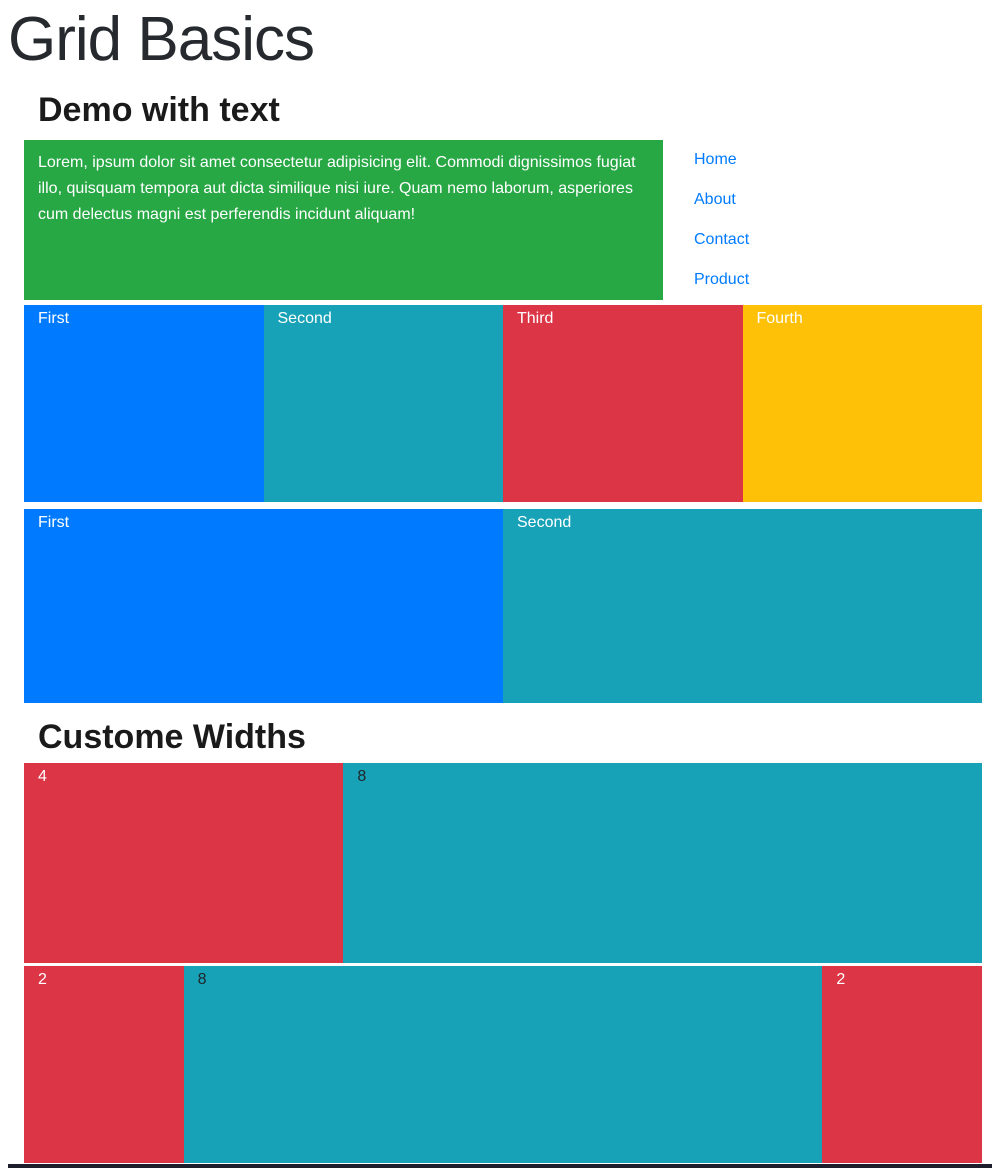 This screenshot has height=1168, width=1000. What do you see at coordinates (722, 239) in the screenshot?
I see `nav-link-contact: Contact` at bounding box center [722, 239].